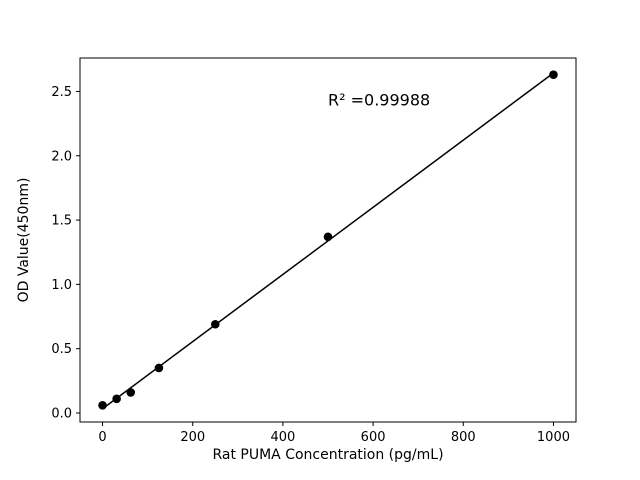 This screenshot has width=640, height=480. I want to click on y-axis-ticks: 0.0 0.5 1.0 1.5 2.0 2.5, so click(65, 253).